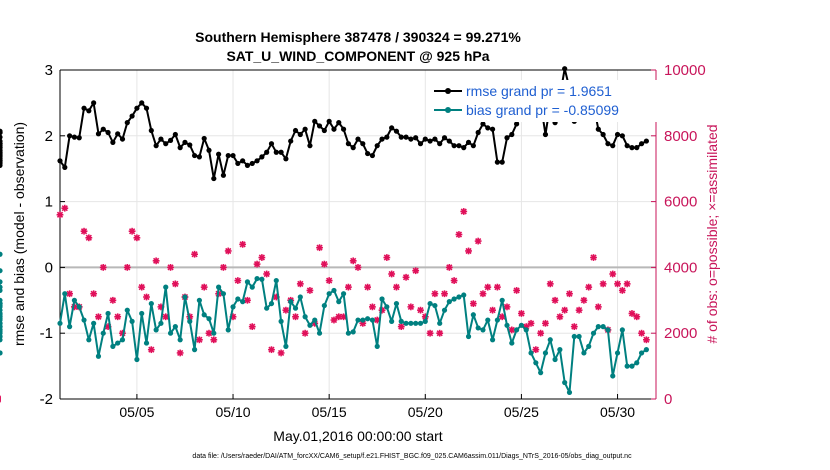 The image size is (830, 470). Describe the element at coordinates (680, 267) in the screenshot. I see `y-tick-label-right: 4000` at that location.